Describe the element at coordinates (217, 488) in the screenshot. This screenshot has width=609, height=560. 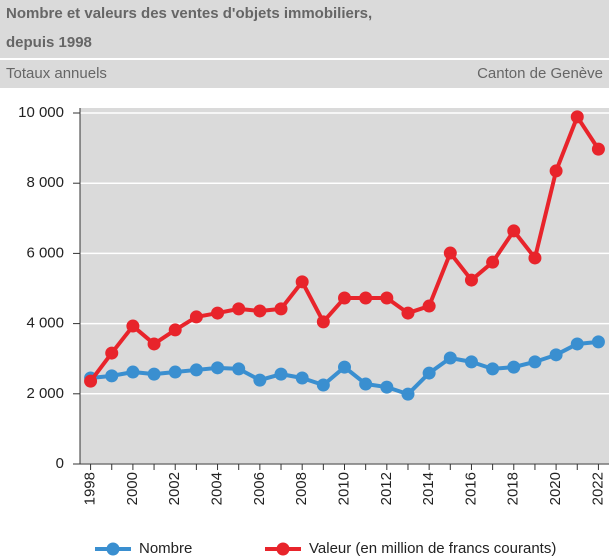
I see `x-tick-label: 2004` at that location.